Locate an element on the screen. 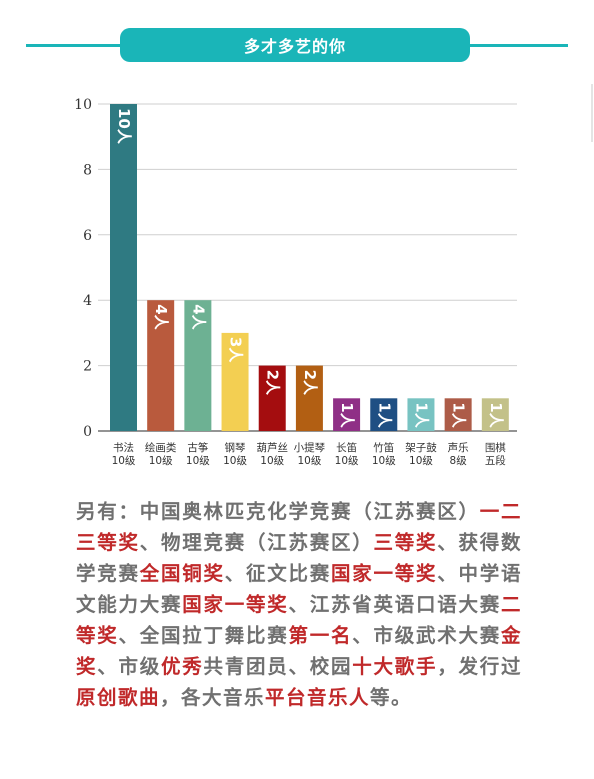  note-text: 、获得数学竞赛 is located at coordinates (299, 558).